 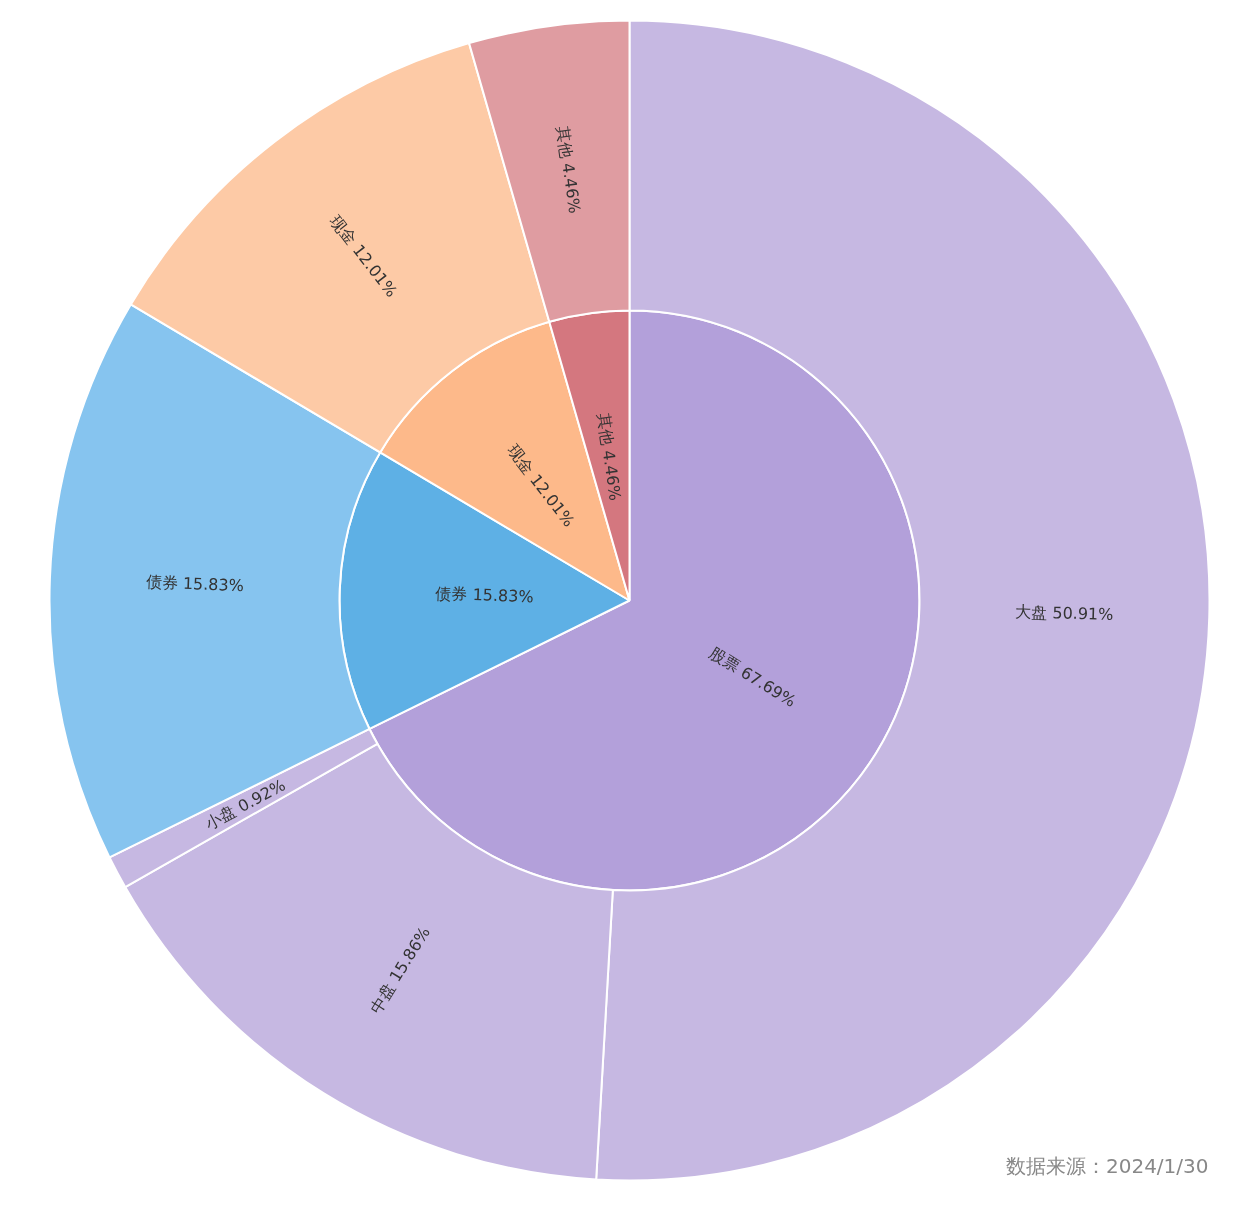 I want to click on category-label: 大盘 50.91%, so click(x=1064, y=613).